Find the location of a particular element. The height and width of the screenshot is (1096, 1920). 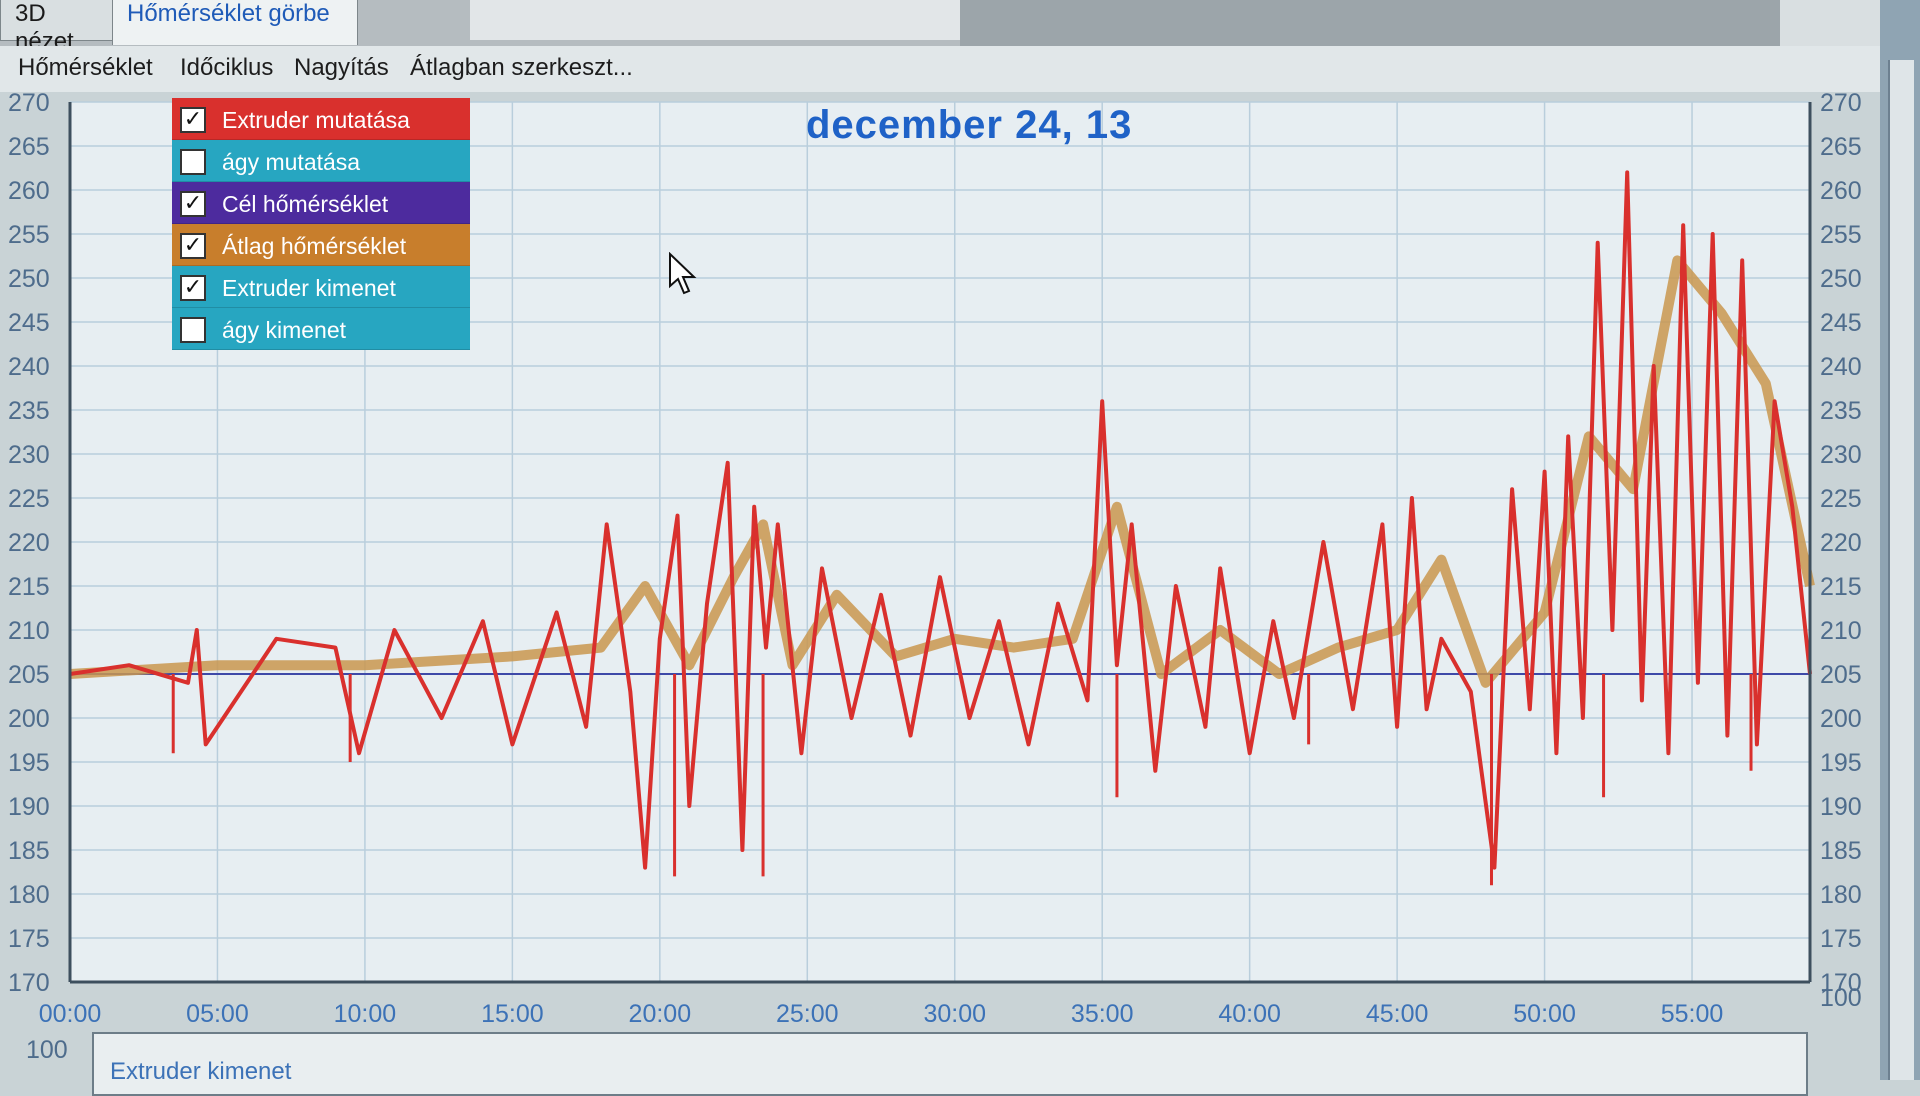

legend-label: Extruder kimenet is located at coordinates (309, 288).